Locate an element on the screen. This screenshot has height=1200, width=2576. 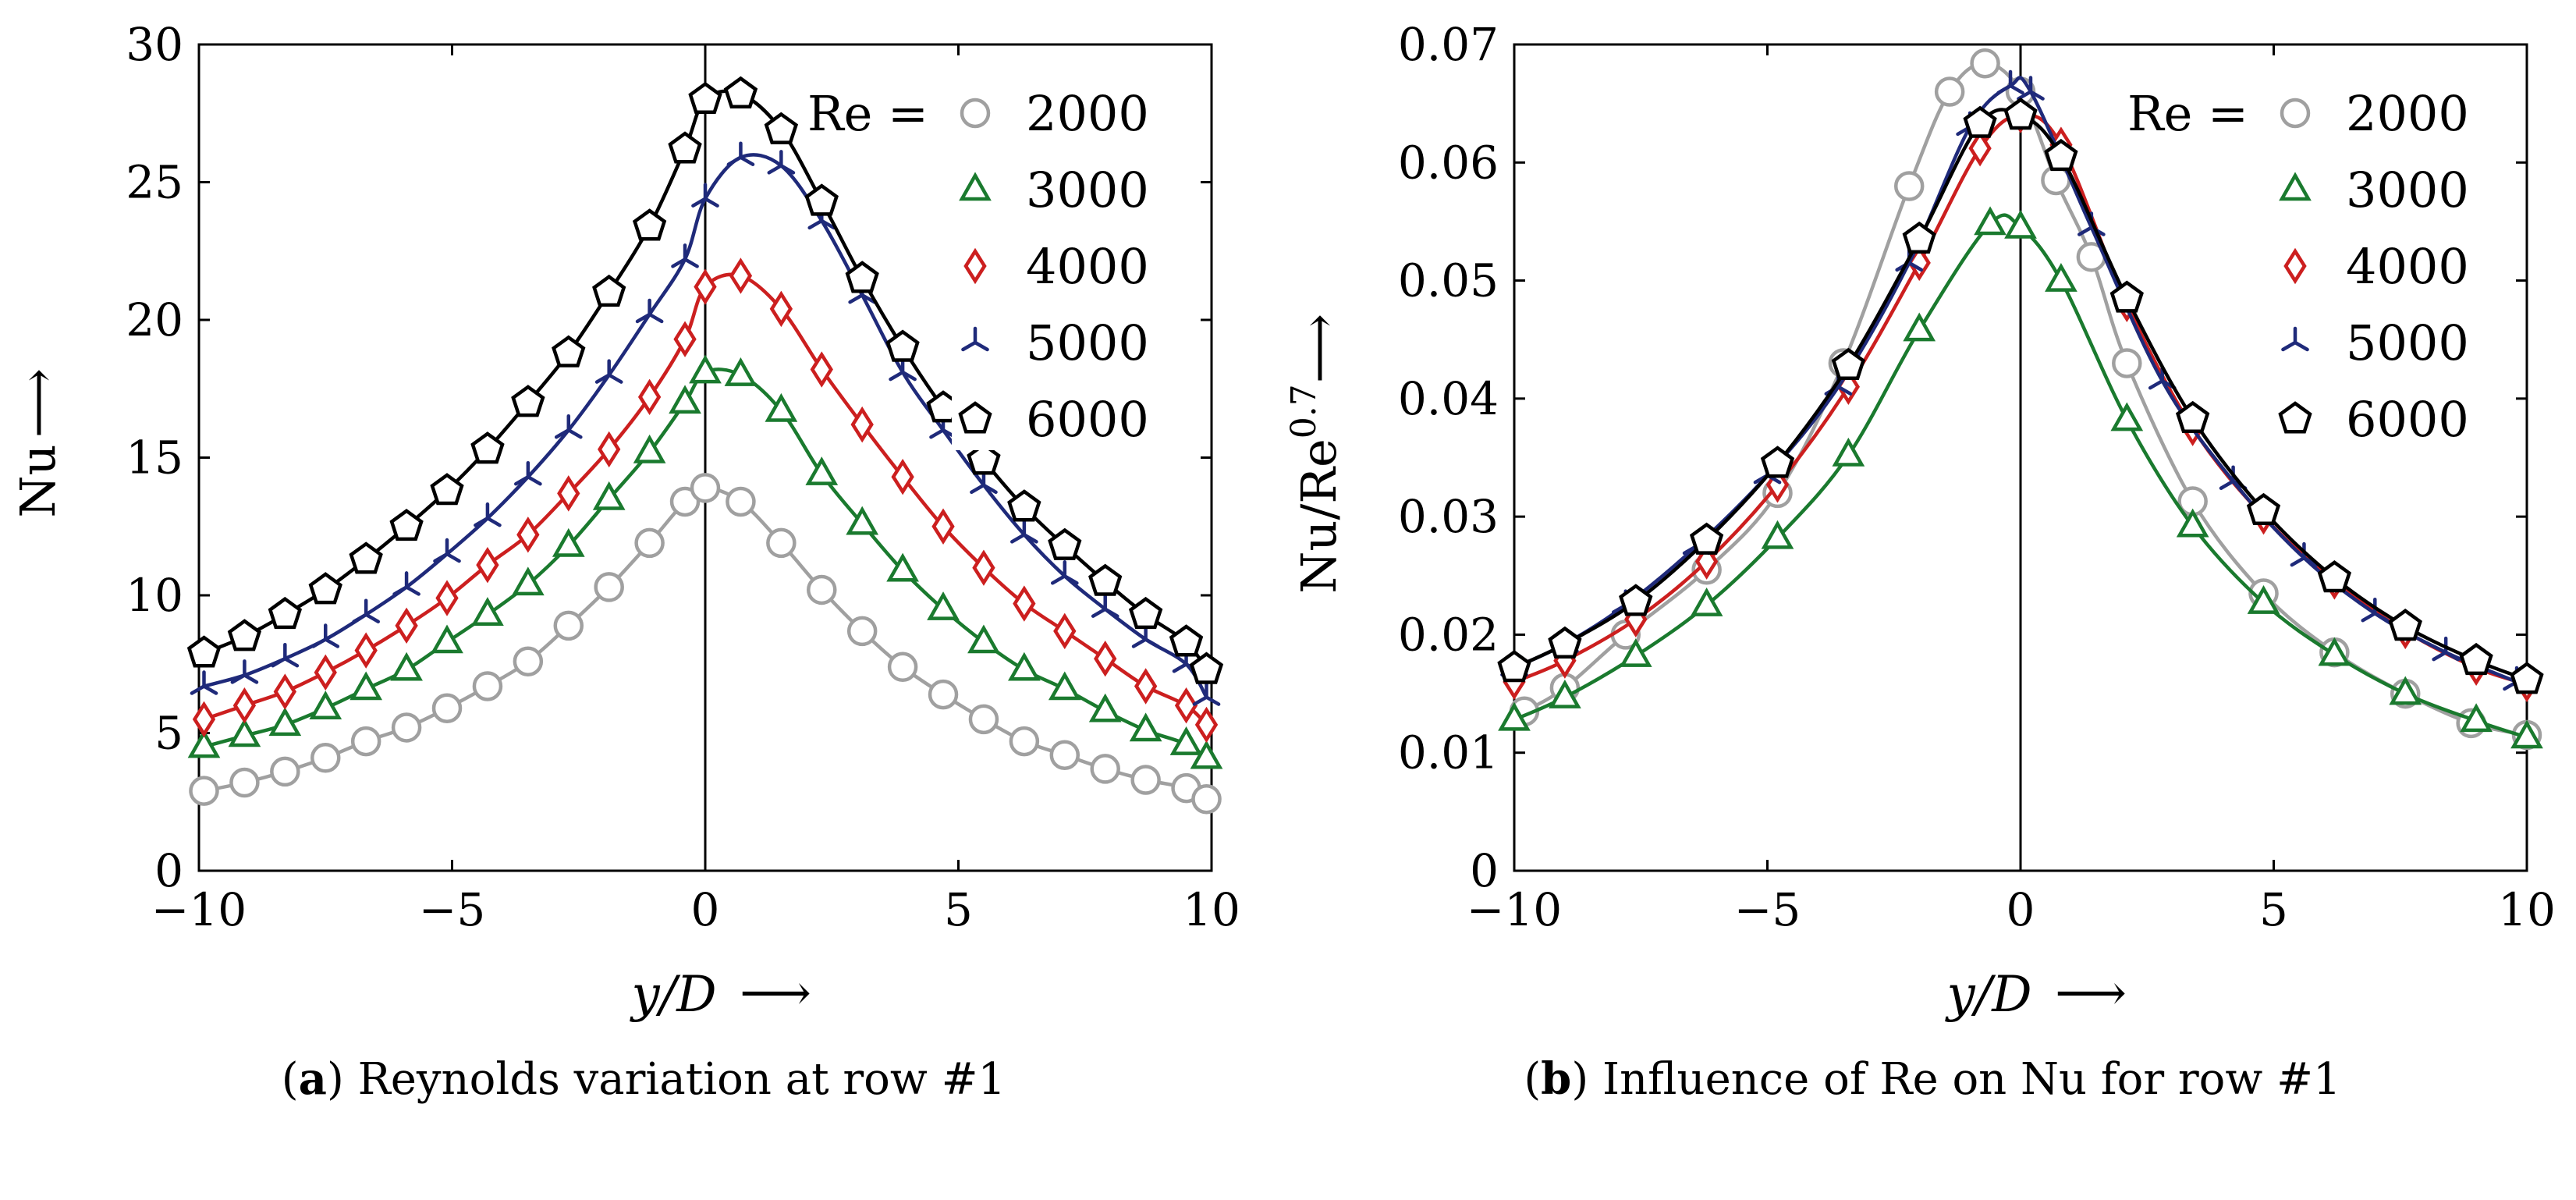
legend-label-6000: 6000 is located at coordinates (2407, 419).